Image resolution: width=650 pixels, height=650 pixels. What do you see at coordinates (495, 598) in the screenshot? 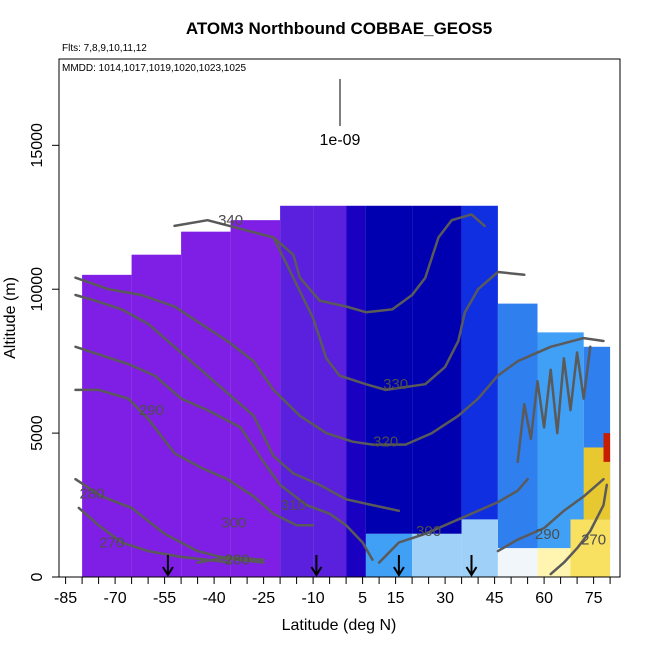
I see `x-tick-label: 45` at bounding box center [495, 598].